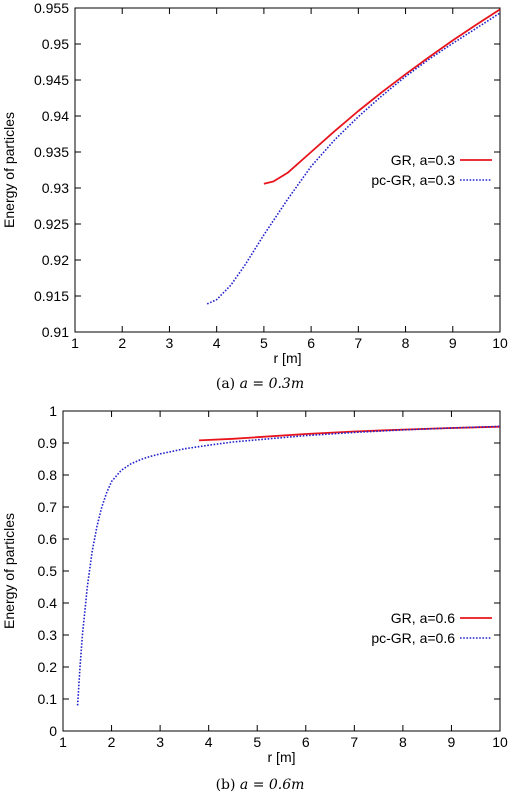  Describe the element at coordinates (48, 699) in the screenshot. I see `y-tick-label: 0.1` at that location.